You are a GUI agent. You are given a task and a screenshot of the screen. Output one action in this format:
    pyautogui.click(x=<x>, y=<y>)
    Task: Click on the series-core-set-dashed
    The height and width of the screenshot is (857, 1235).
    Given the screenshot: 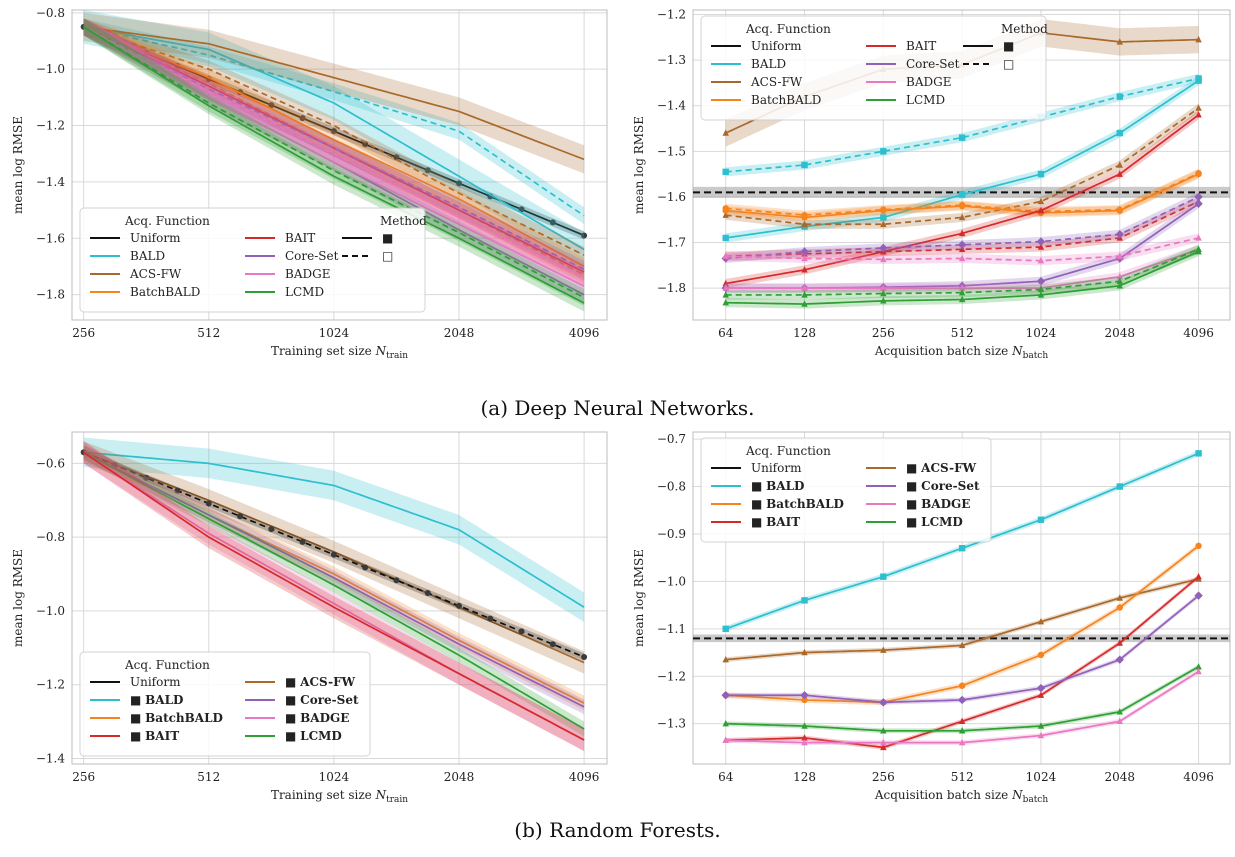 What is the action you would take?
    pyautogui.click(x=962, y=228)
    